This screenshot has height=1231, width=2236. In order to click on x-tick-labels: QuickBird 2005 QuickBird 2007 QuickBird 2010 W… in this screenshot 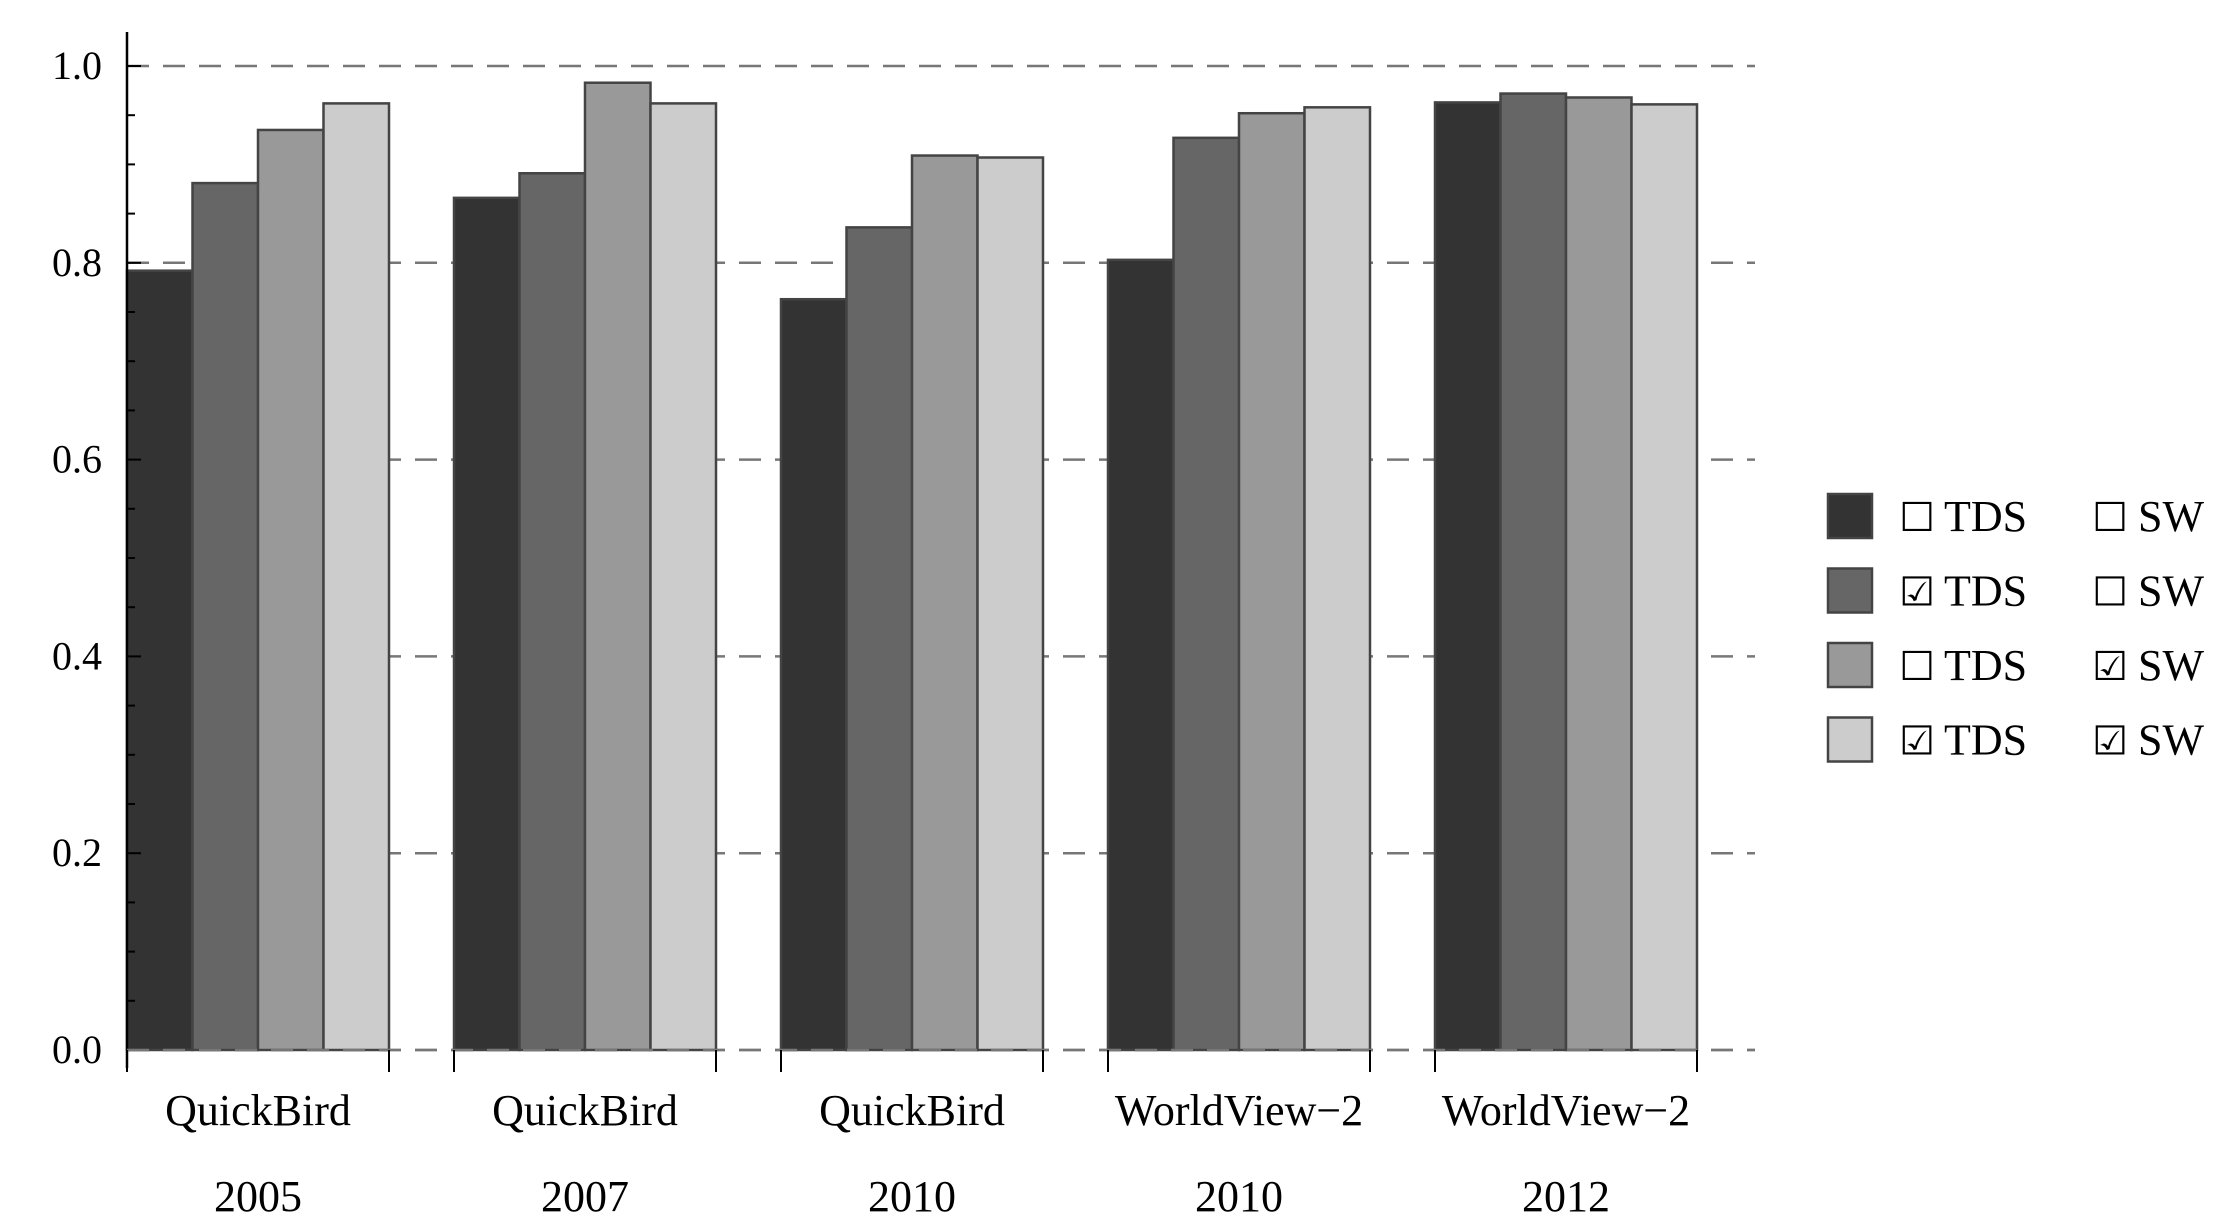, I will do `click(927, 1153)`.